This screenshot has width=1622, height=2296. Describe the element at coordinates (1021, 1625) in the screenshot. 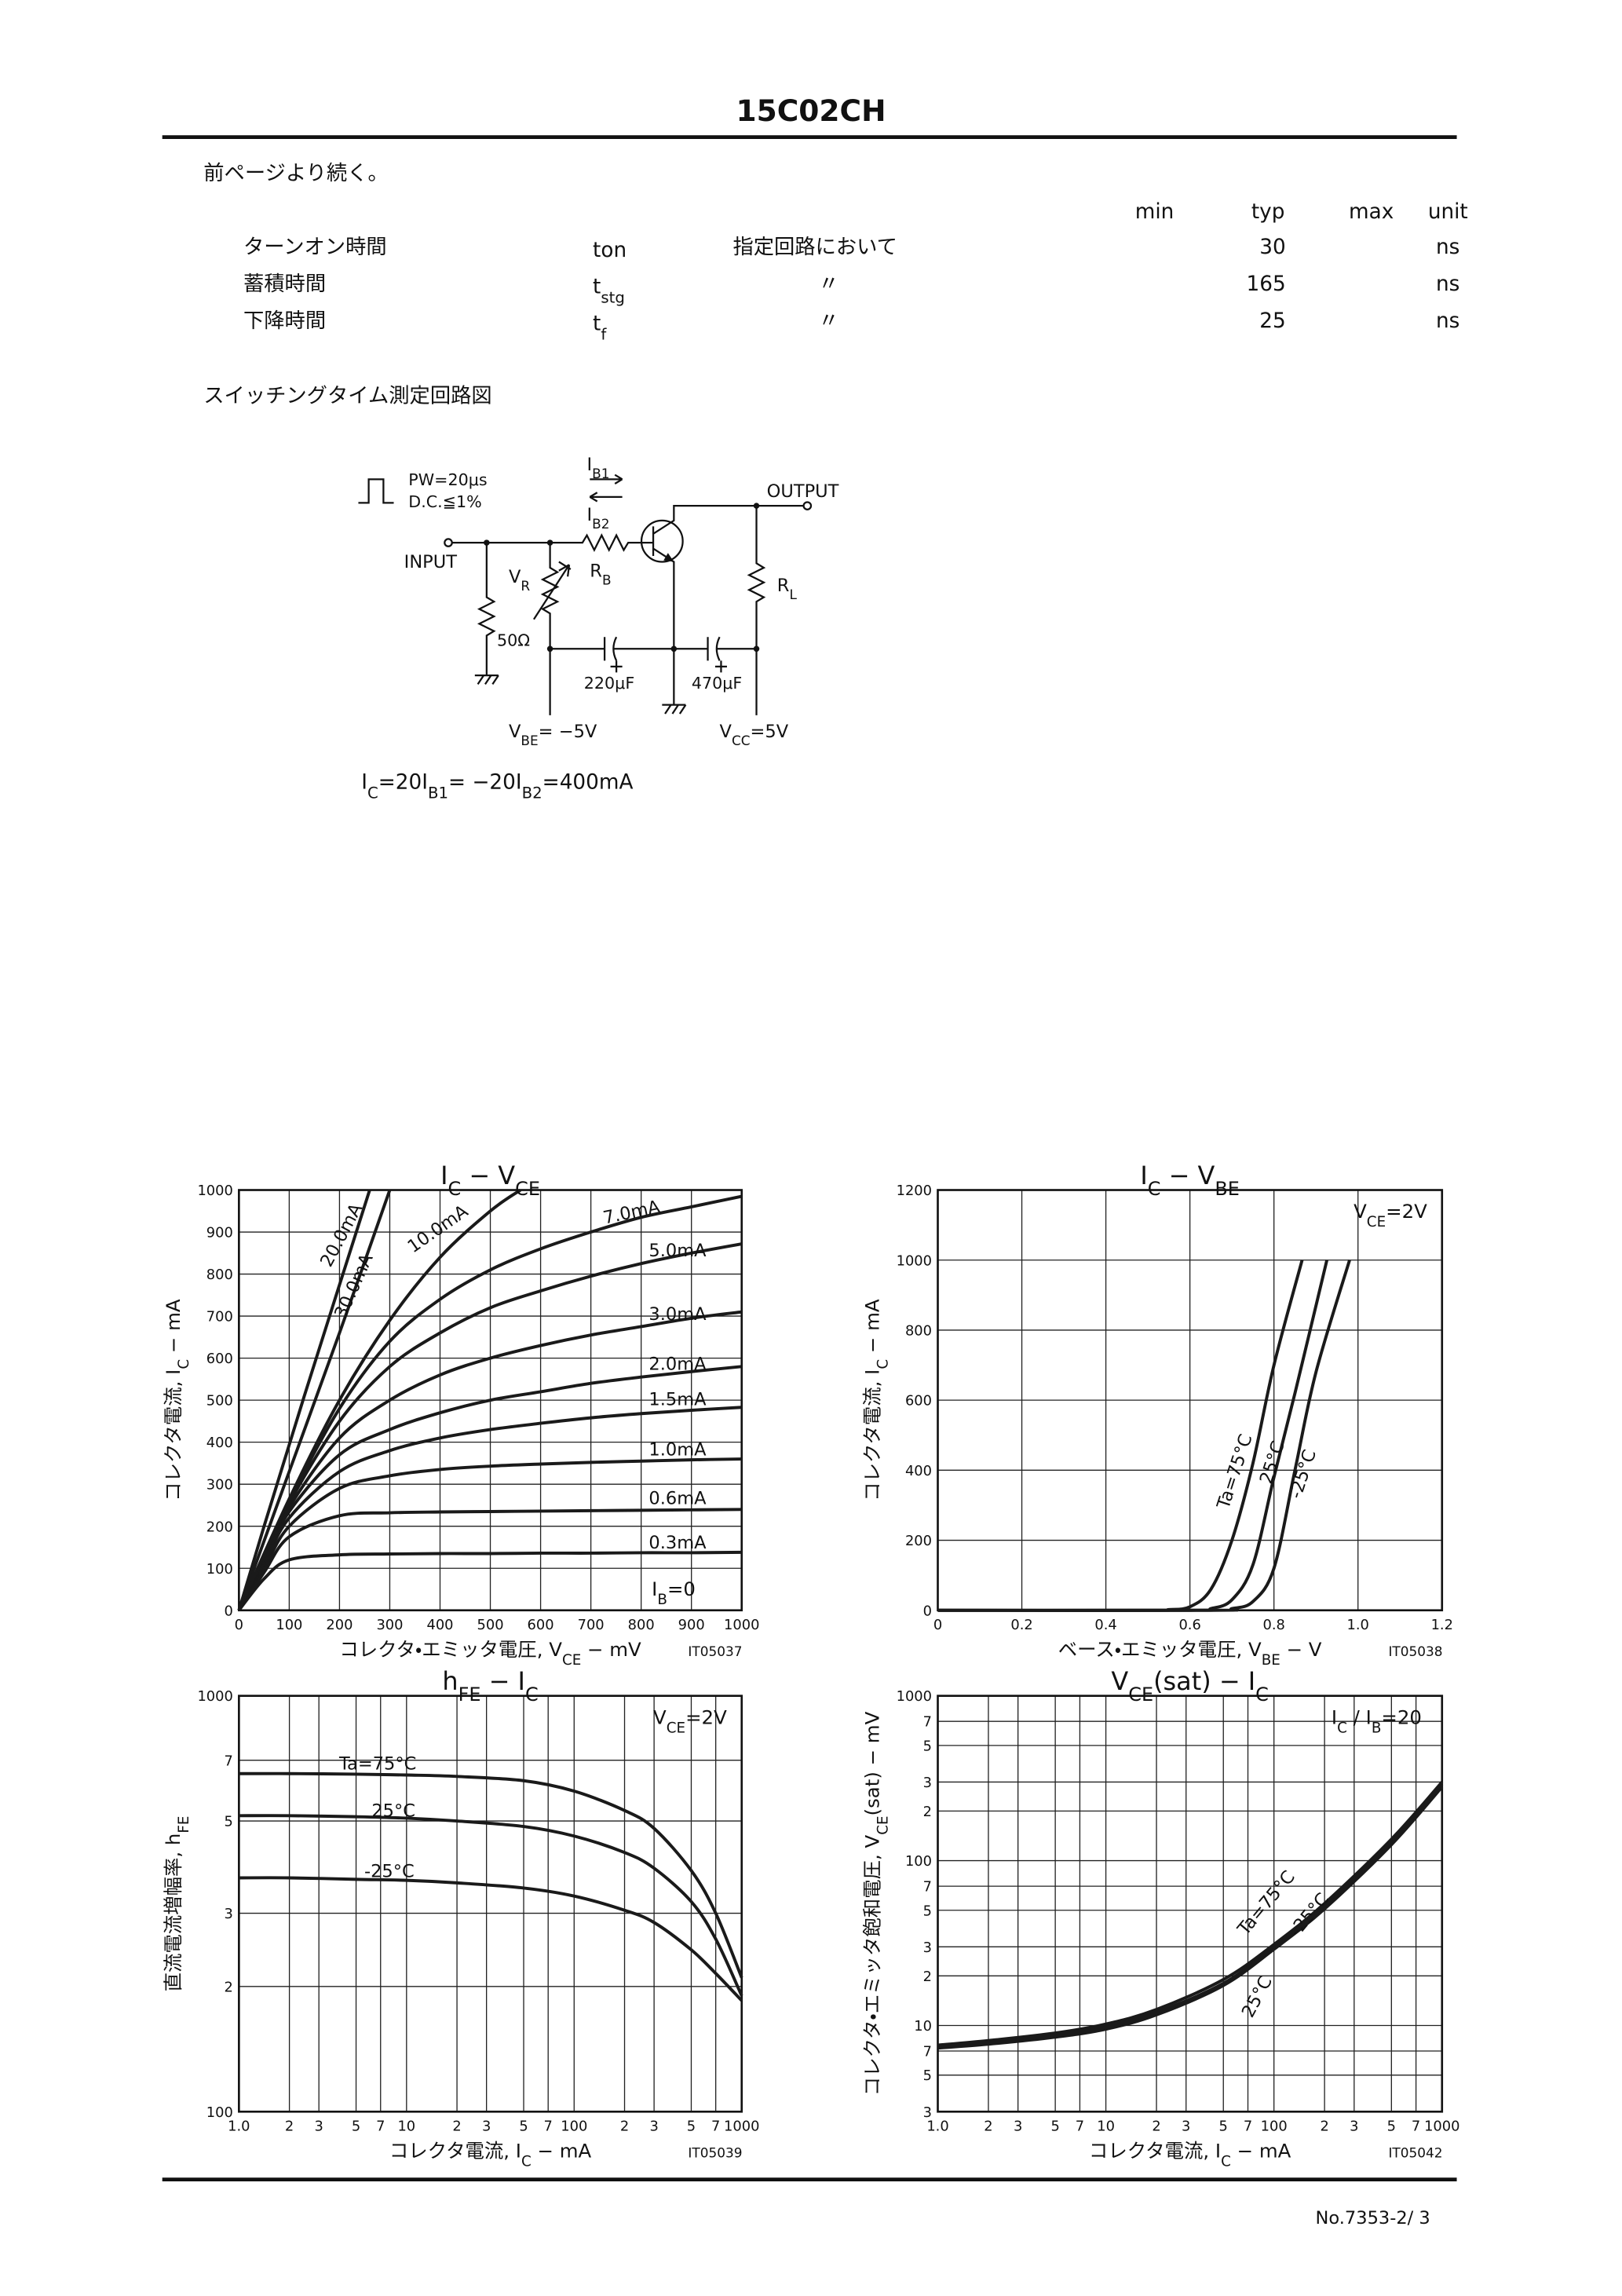

I see `x-tick-label: 0.2` at that location.